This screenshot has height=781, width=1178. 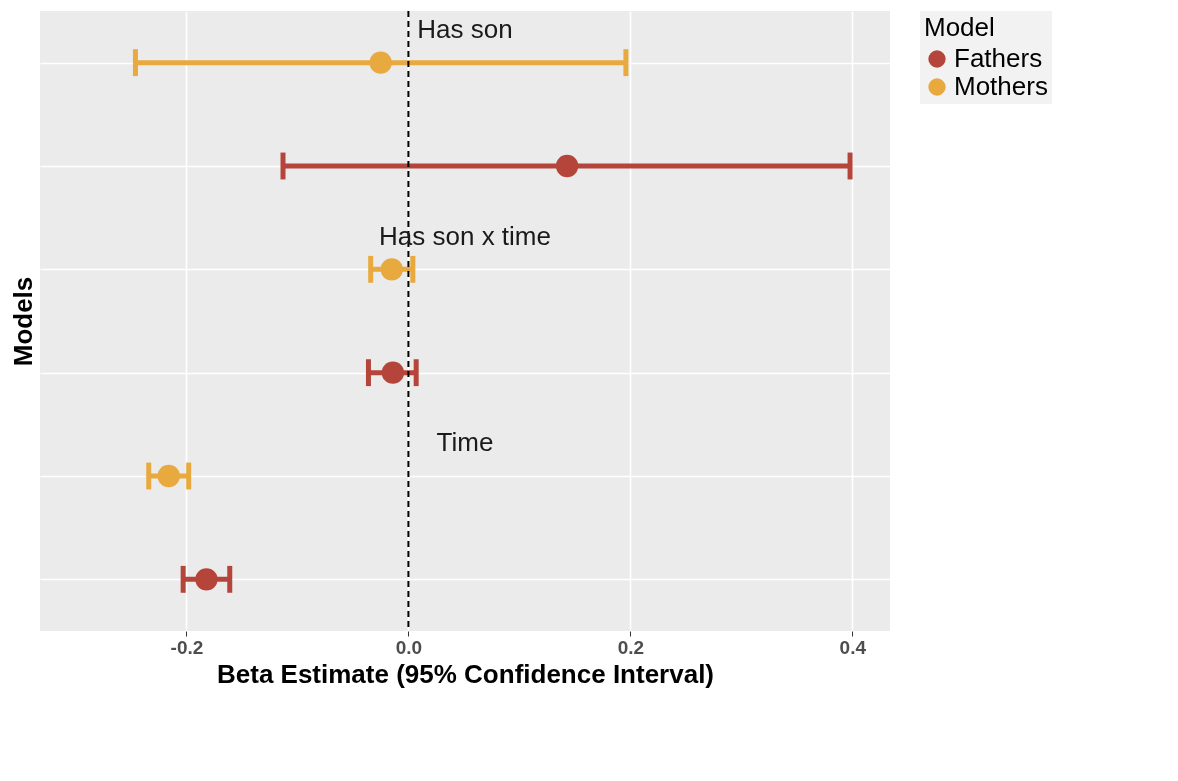 I want to click on x-tick-label: 0.0, so click(x=409, y=647).